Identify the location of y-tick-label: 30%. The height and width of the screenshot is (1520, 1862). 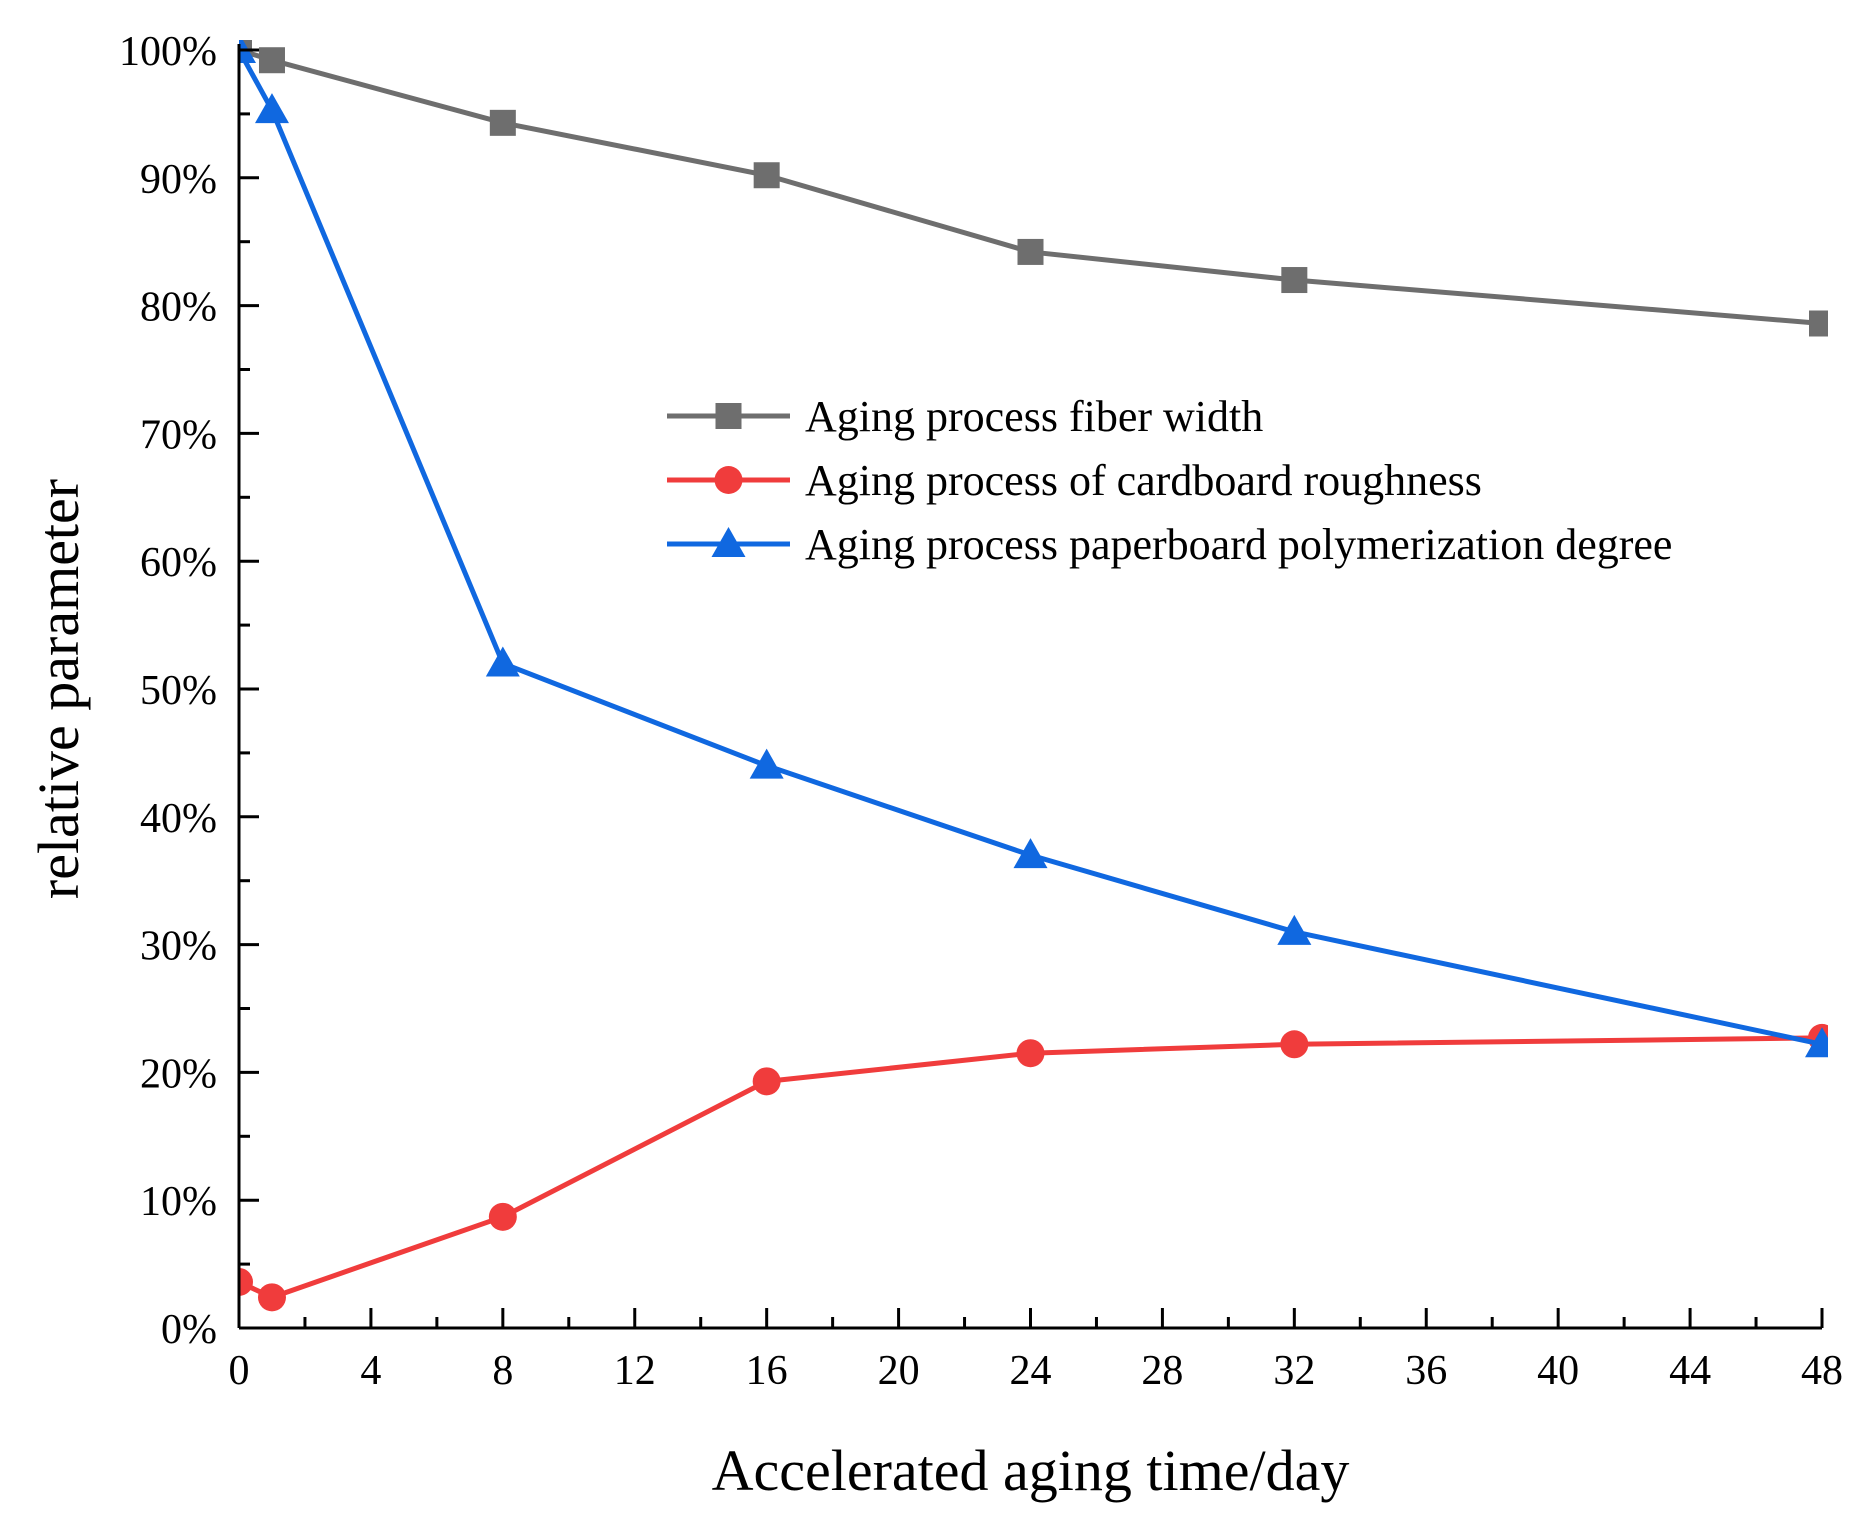
(178, 947).